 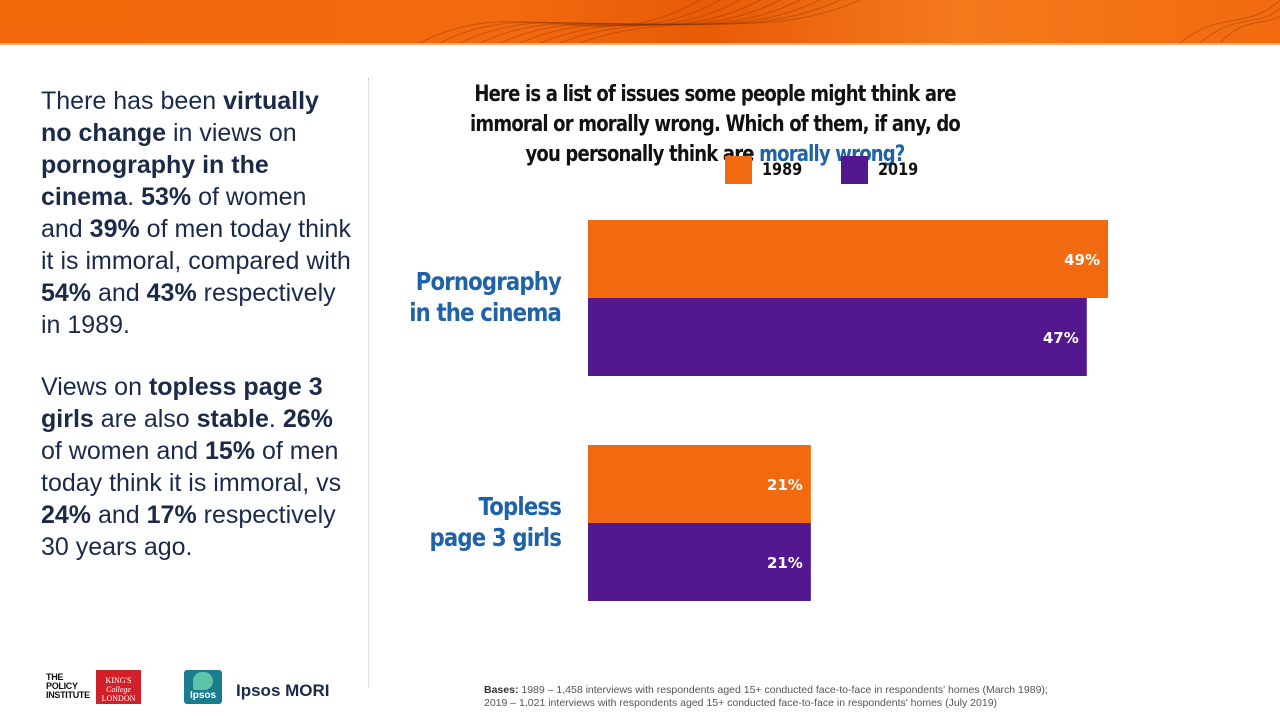 I want to click on summary-text-segment: 54%, so click(x=66, y=293).